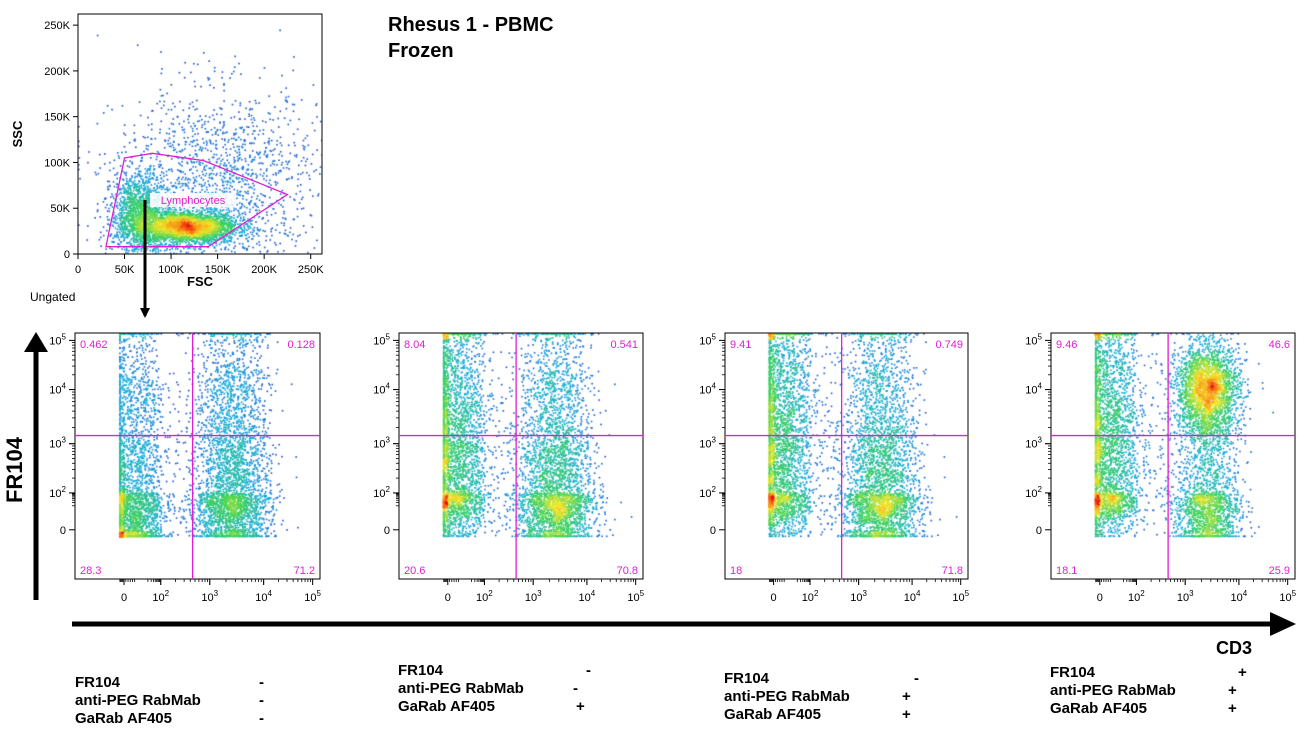 The height and width of the screenshot is (734, 1308). Describe the element at coordinates (624, 345) in the screenshot. I see `quadrant-value-upper-right: 0.541` at that location.